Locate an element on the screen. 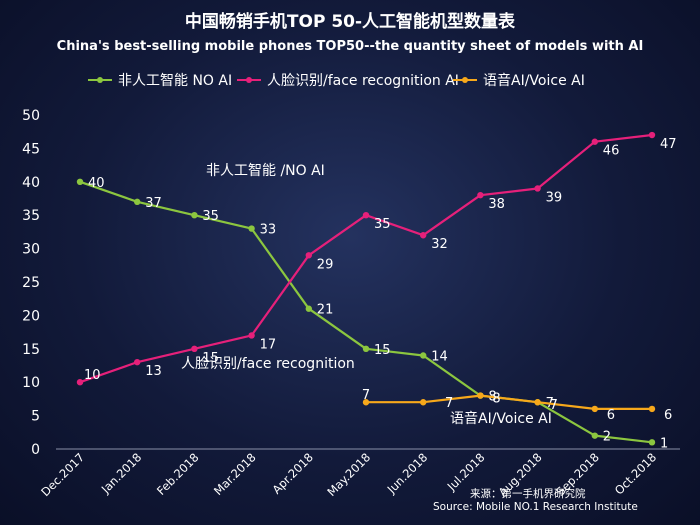 The height and width of the screenshot is (525, 700). x-tick-label: Oct.2018 is located at coordinates (635, 473).